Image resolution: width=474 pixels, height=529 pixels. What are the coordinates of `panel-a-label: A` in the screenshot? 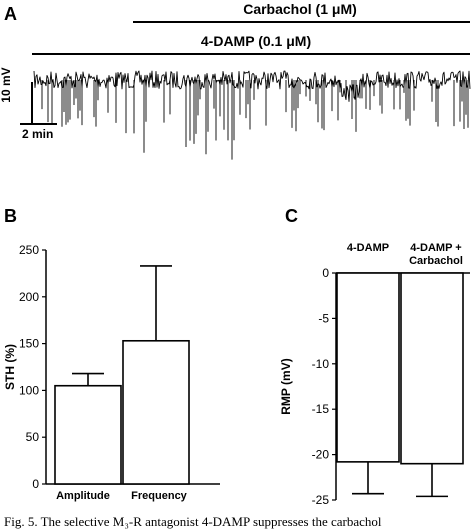 It's located at (10, 14).